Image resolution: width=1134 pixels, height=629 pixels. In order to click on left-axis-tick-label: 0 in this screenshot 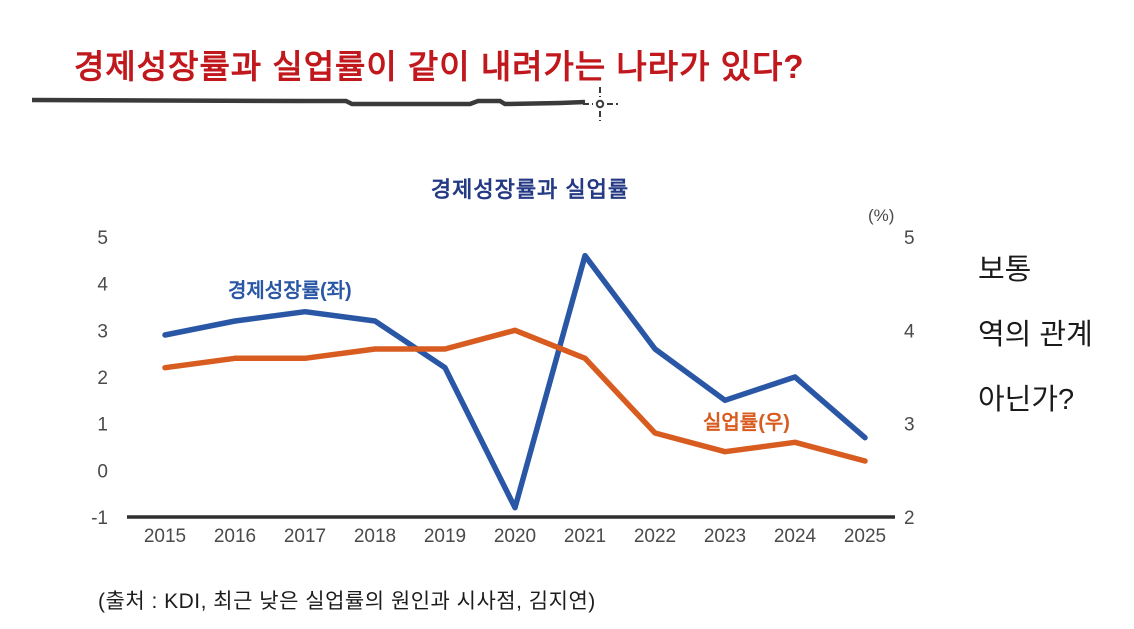, I will do `click(102, 471)`.